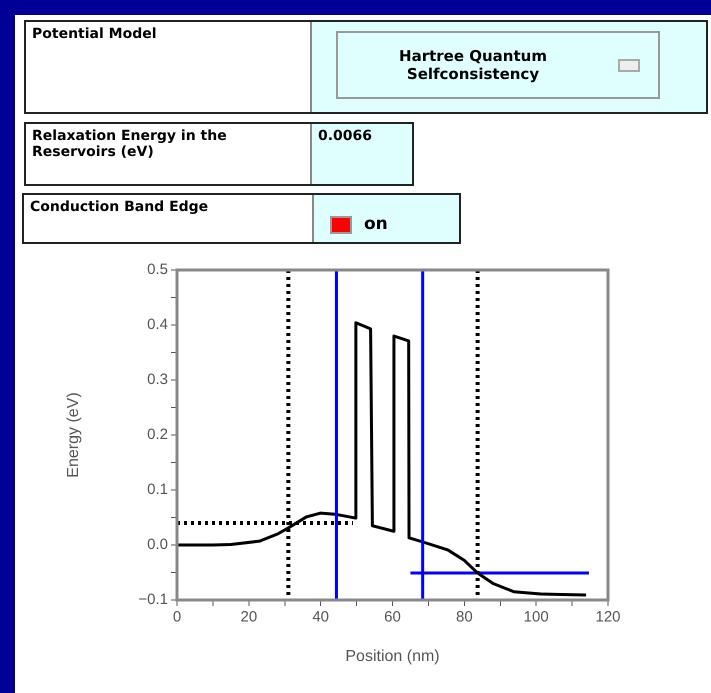 This screenshot has height=693, width=711. Describe the element at coordinates (157, 435) in the screenshot. I see `y-tick-label: 0.2` at that location.